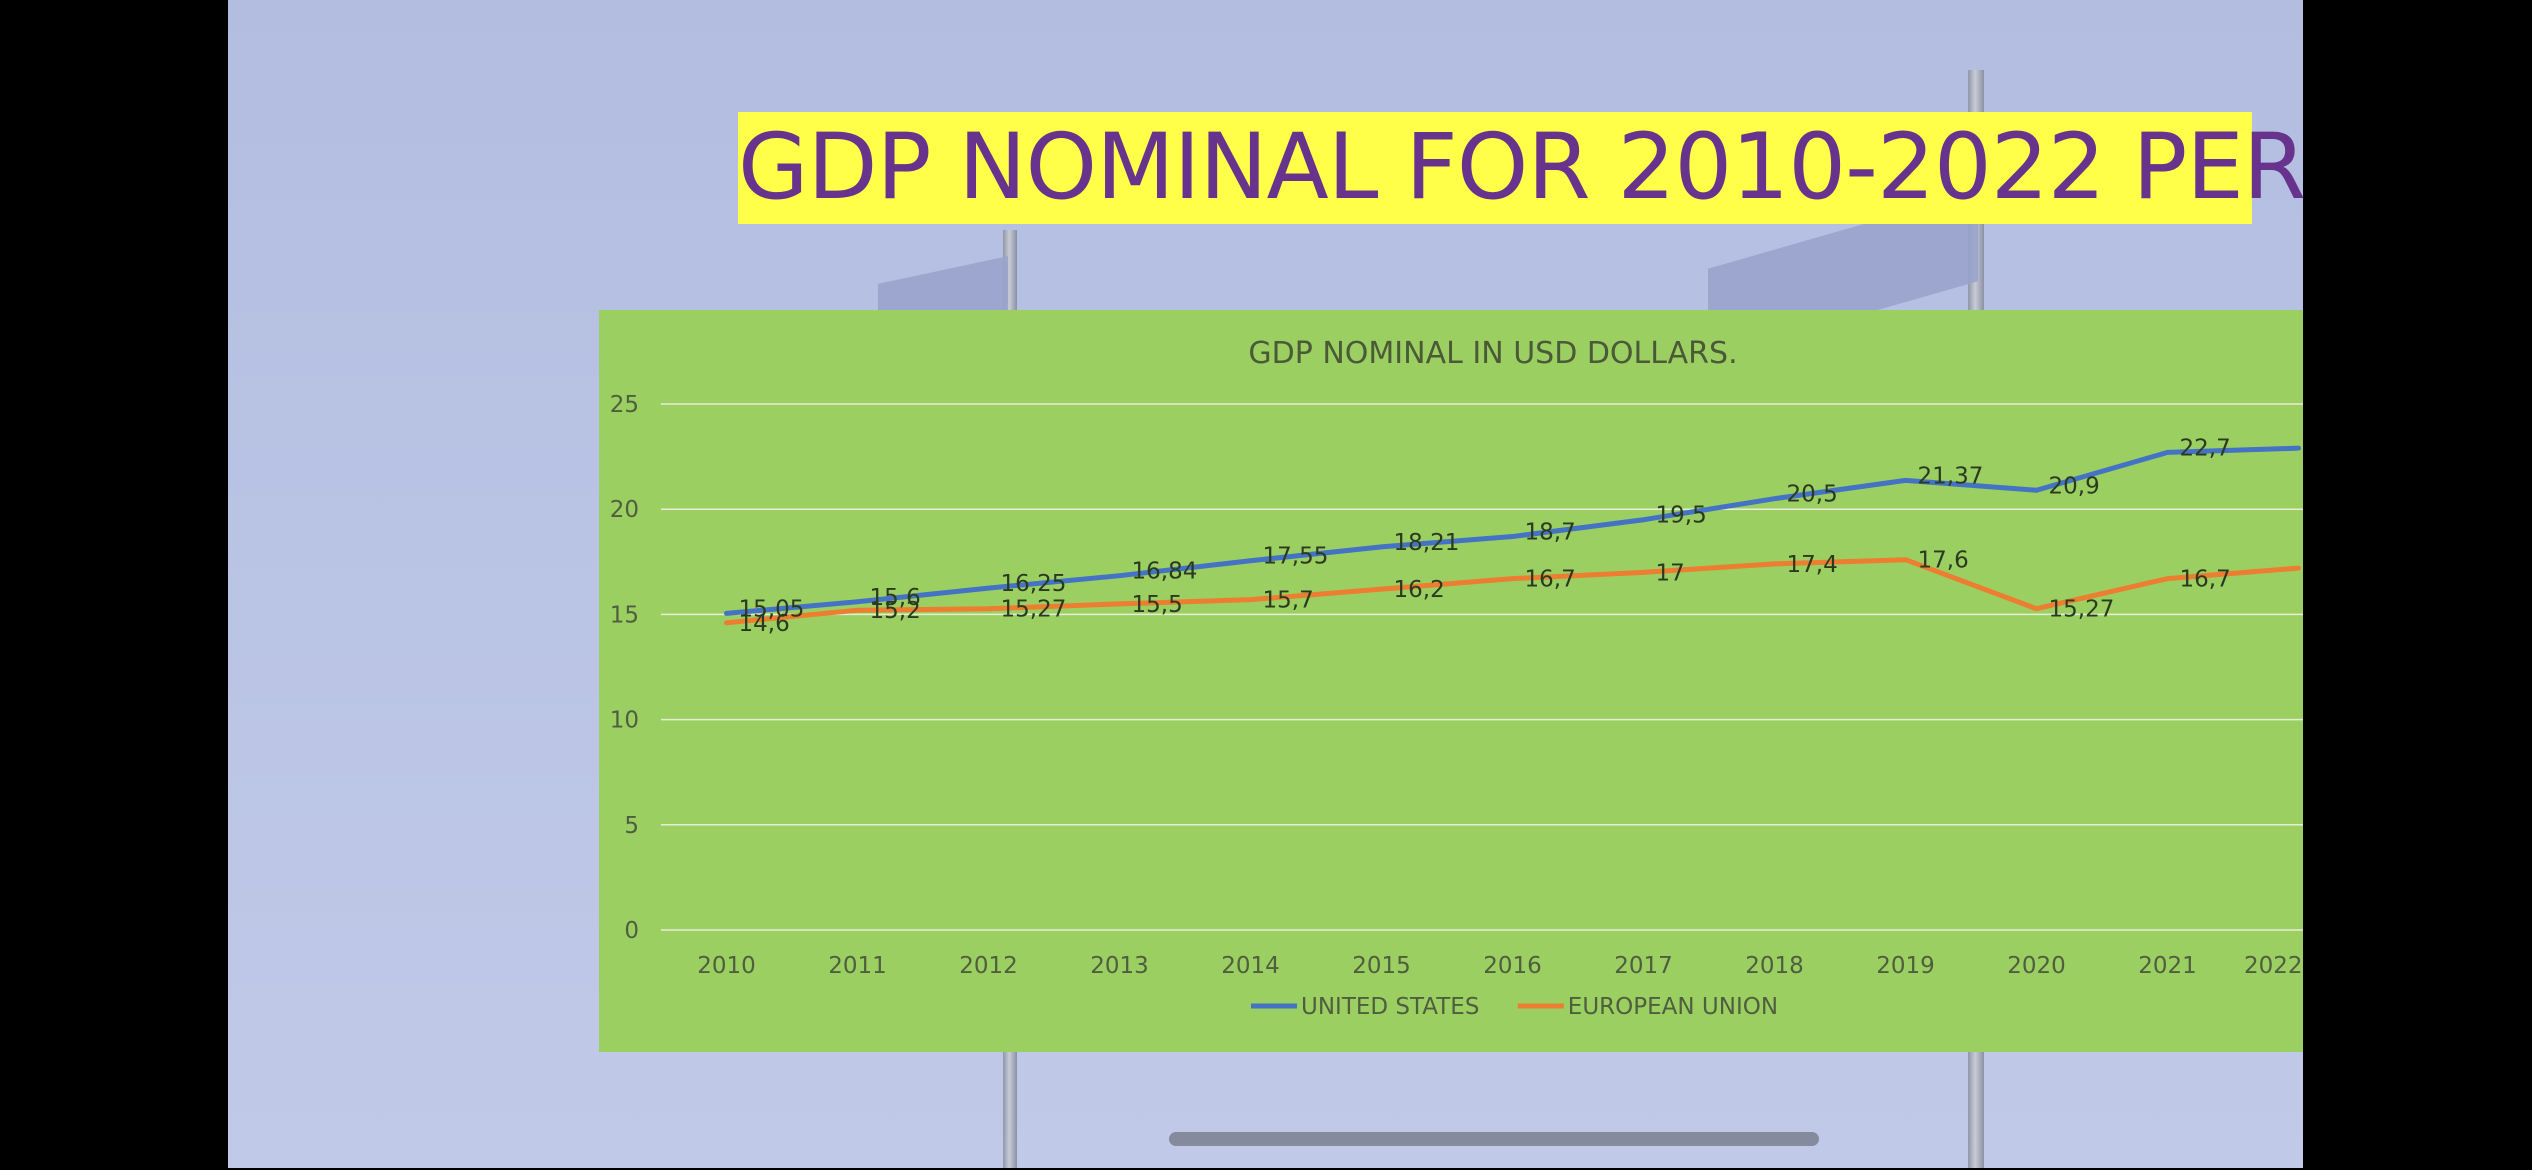  What do you see at coordinates (1427, 543) in the screenshot?
I see `data-label: 18,21` at bounding box center [1427, 543].